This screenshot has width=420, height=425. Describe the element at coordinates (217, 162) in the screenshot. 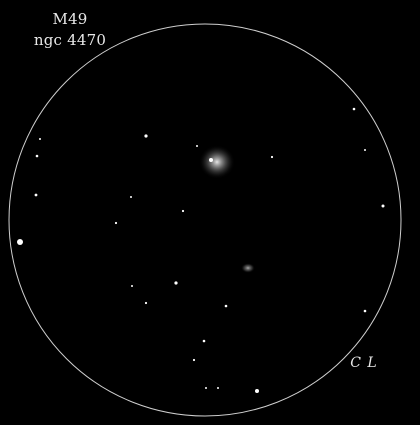

I see `galaxy-m49-glow` at that location.